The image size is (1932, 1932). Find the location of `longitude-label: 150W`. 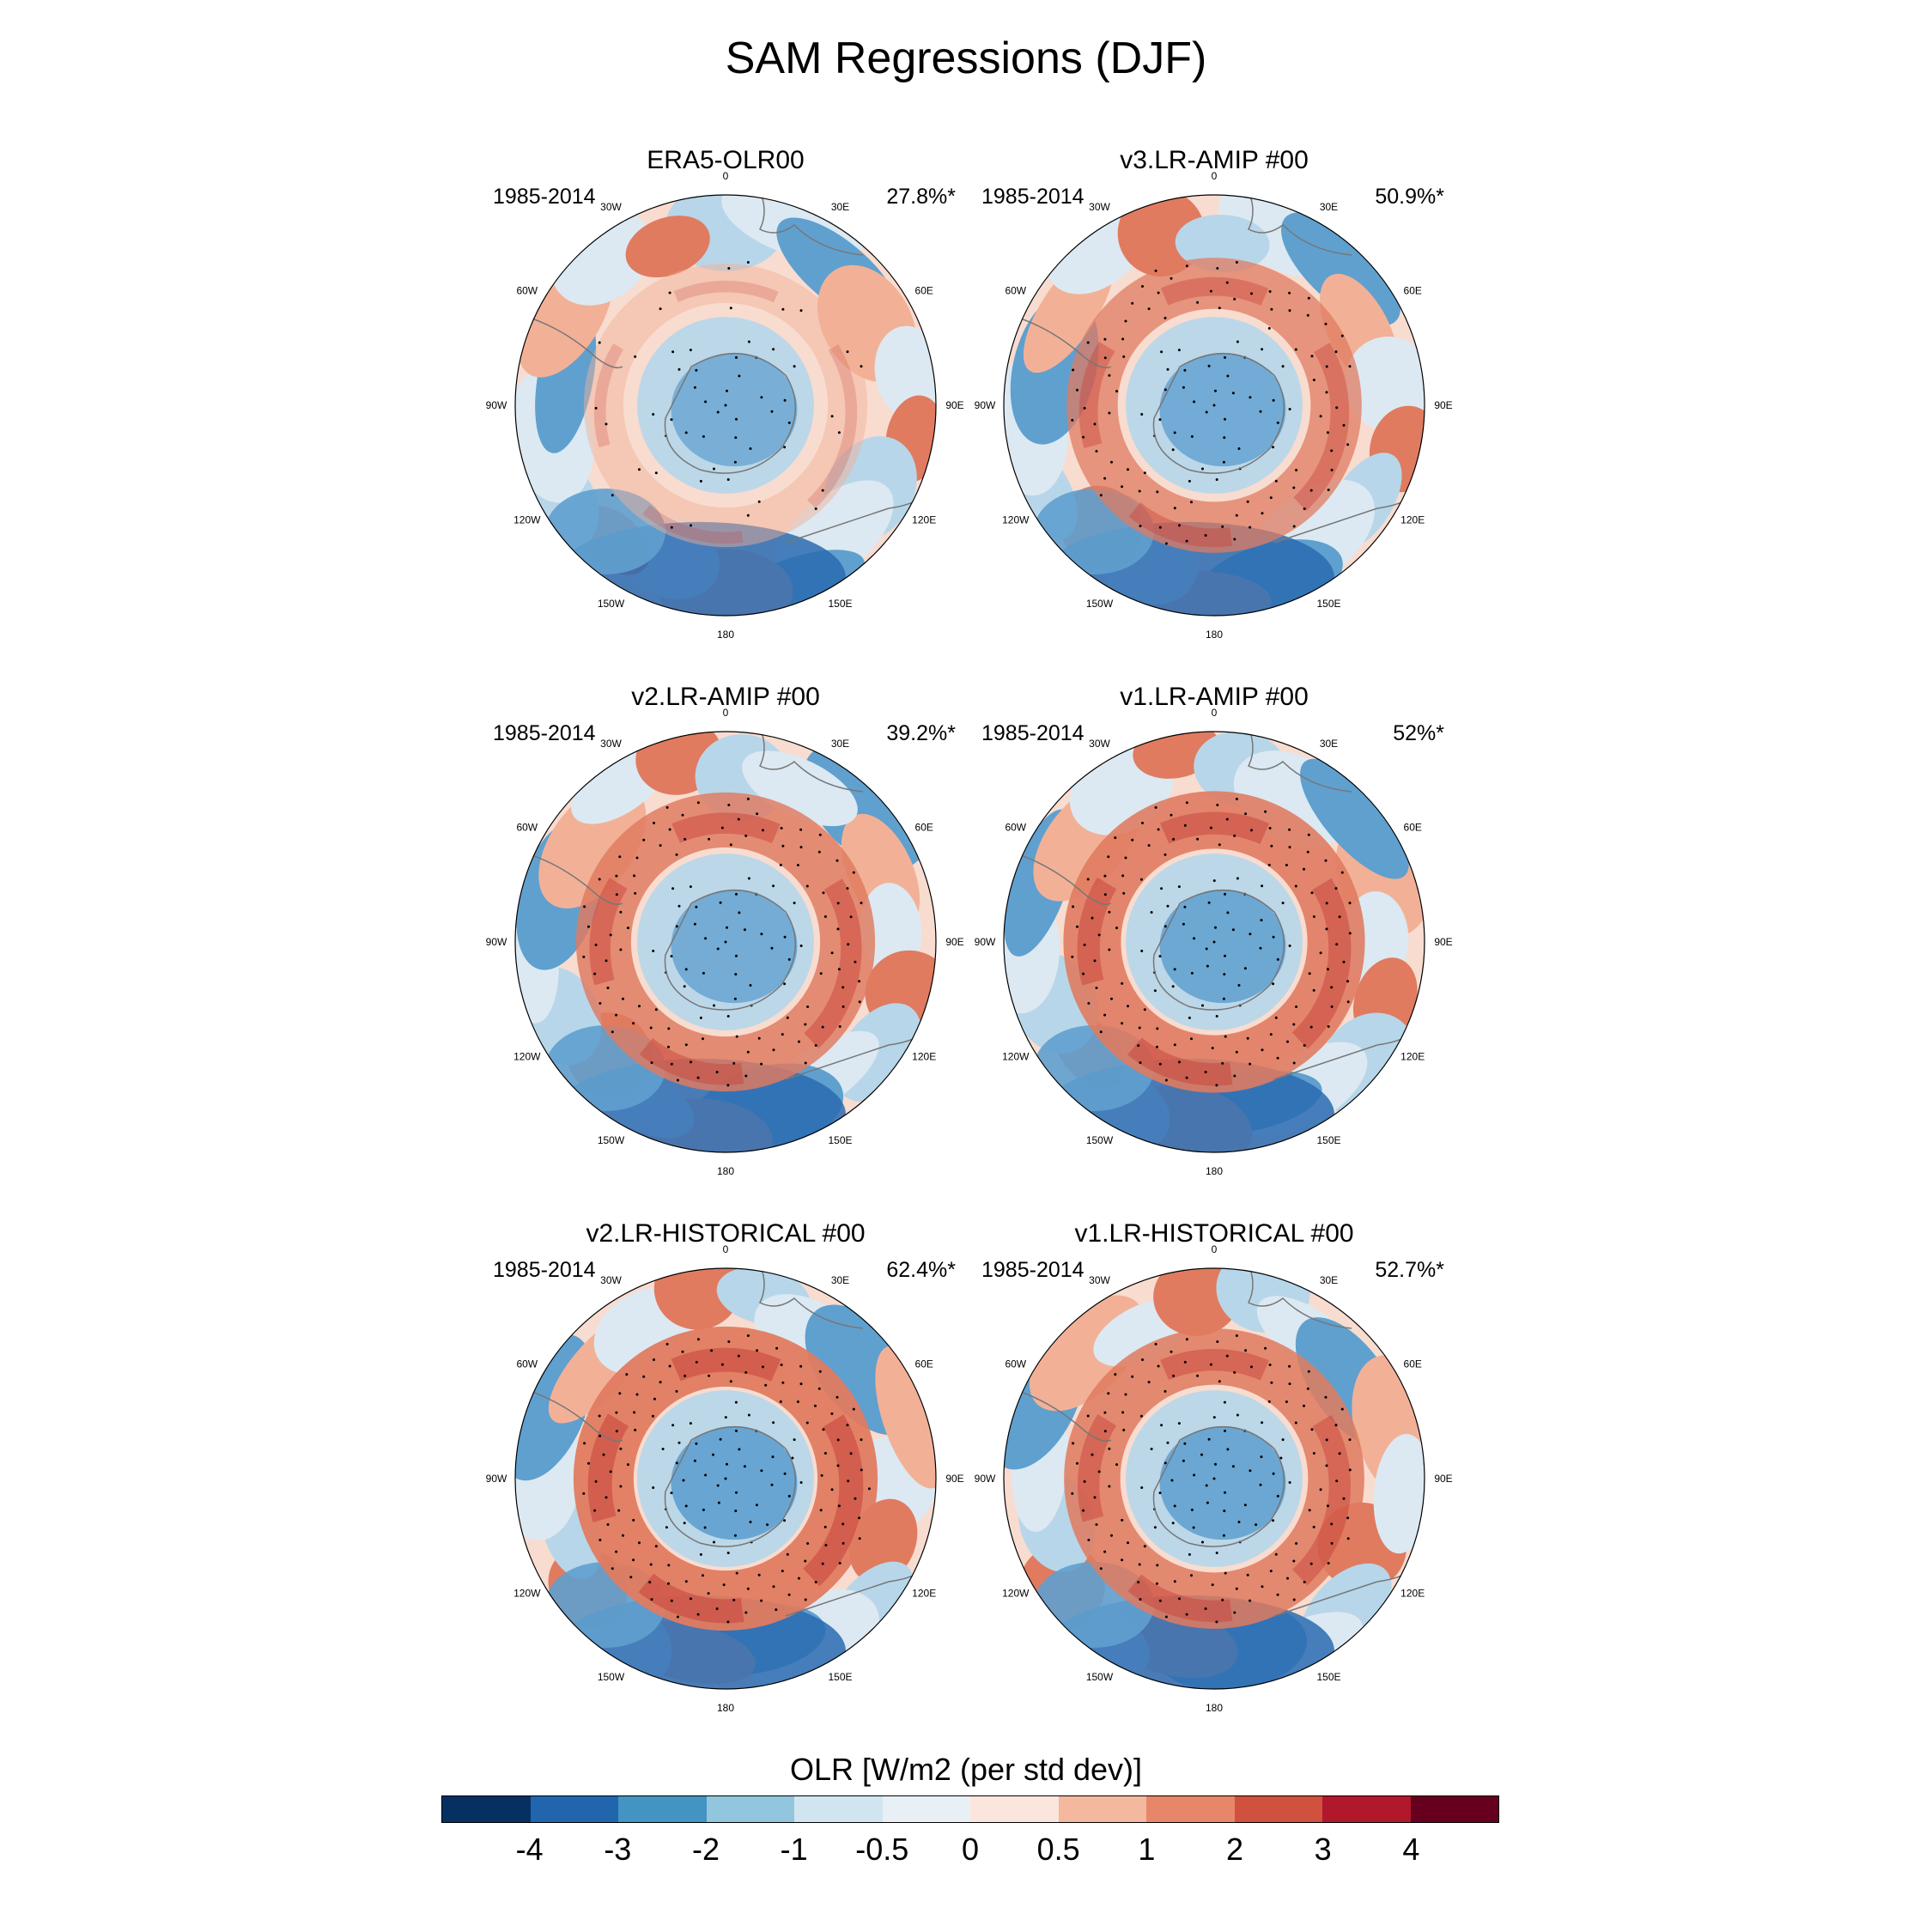

longitude-label: 150W is located at coordinates (611, 604).